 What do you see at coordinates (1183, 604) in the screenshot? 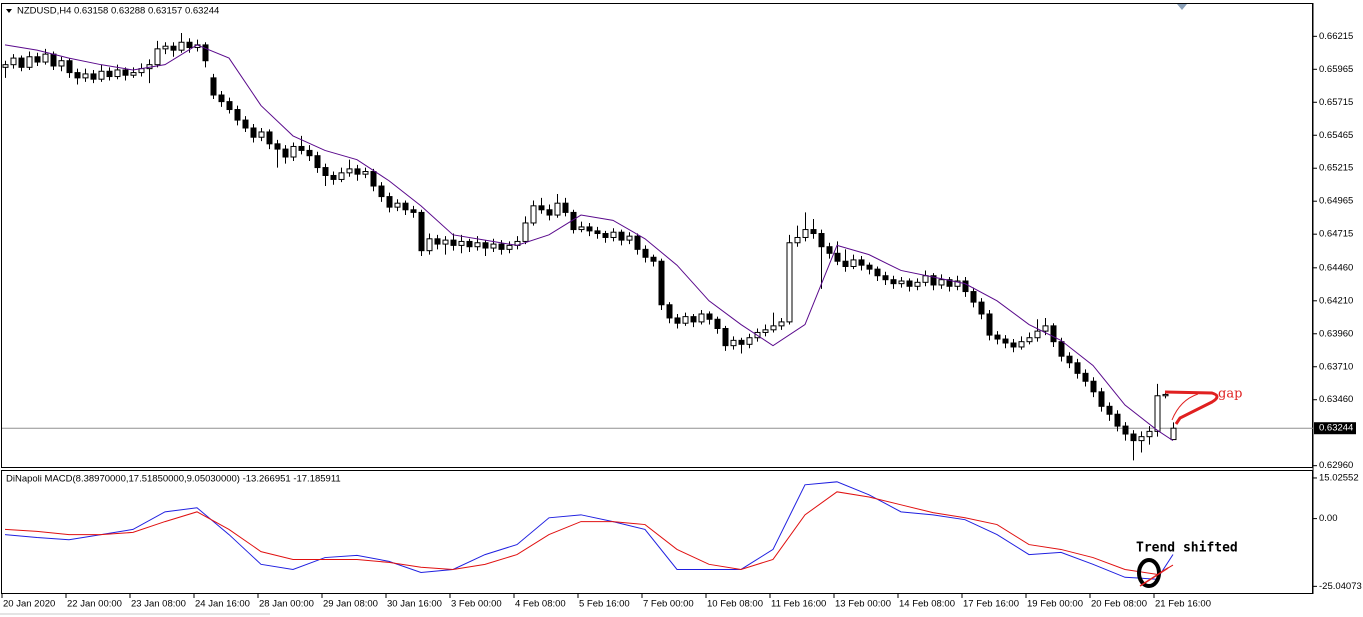
I see `x-tick-label: 21 Feb 16:00` at bounding box center [1183, 604].